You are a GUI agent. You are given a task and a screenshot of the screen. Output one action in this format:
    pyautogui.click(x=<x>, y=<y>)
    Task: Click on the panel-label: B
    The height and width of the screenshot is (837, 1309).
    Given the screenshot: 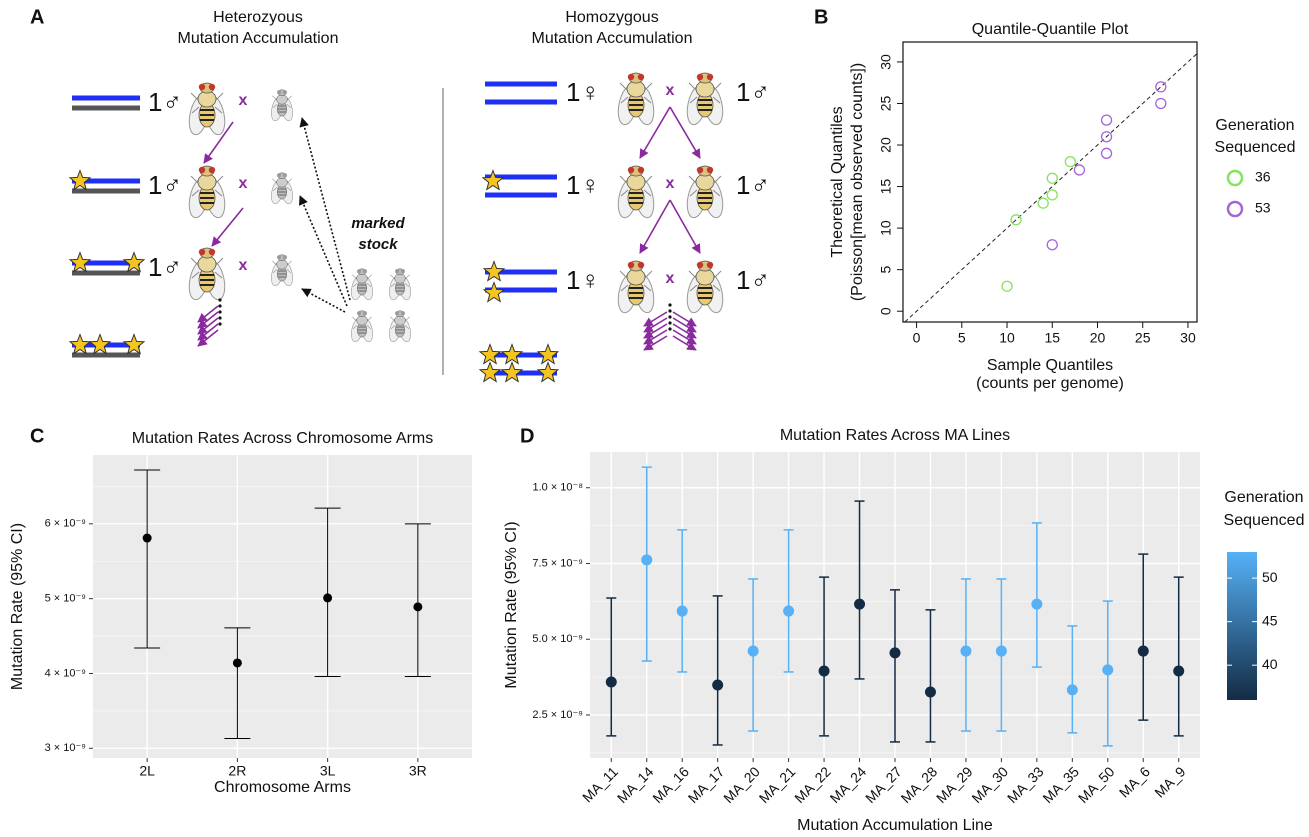 What is the action you would take?
    pyautogui.click(x=821, y=17)
    